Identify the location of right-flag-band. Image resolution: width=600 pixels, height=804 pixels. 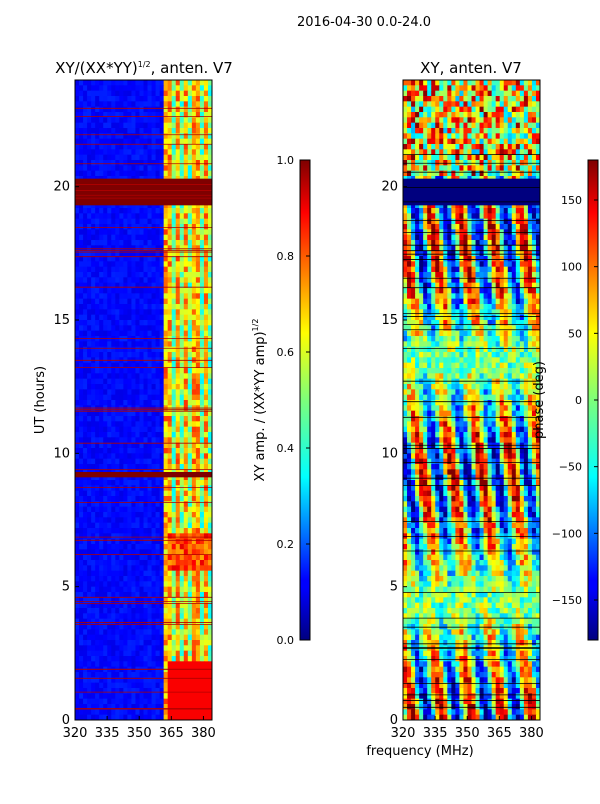
(471, 192).